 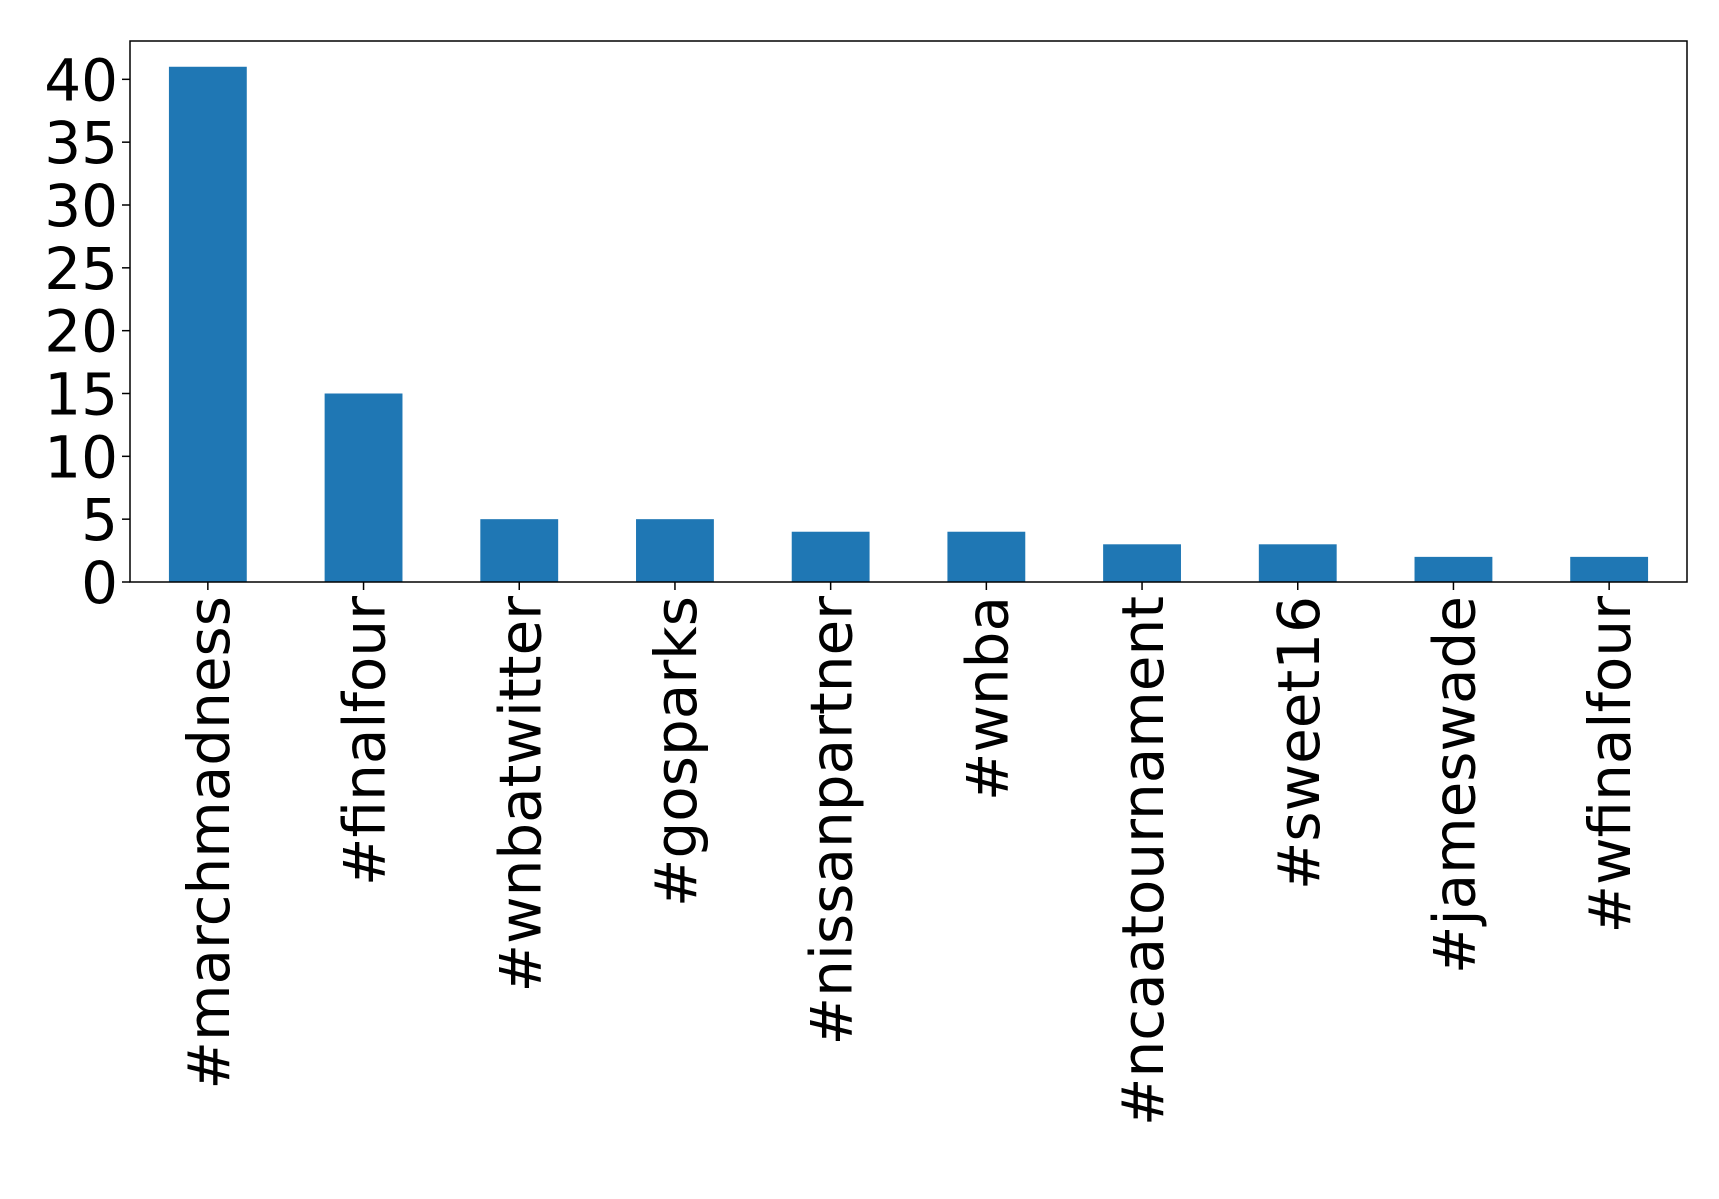 I want to click on x-tick-label: #wfinalfour, so click(x=1610, y=765).